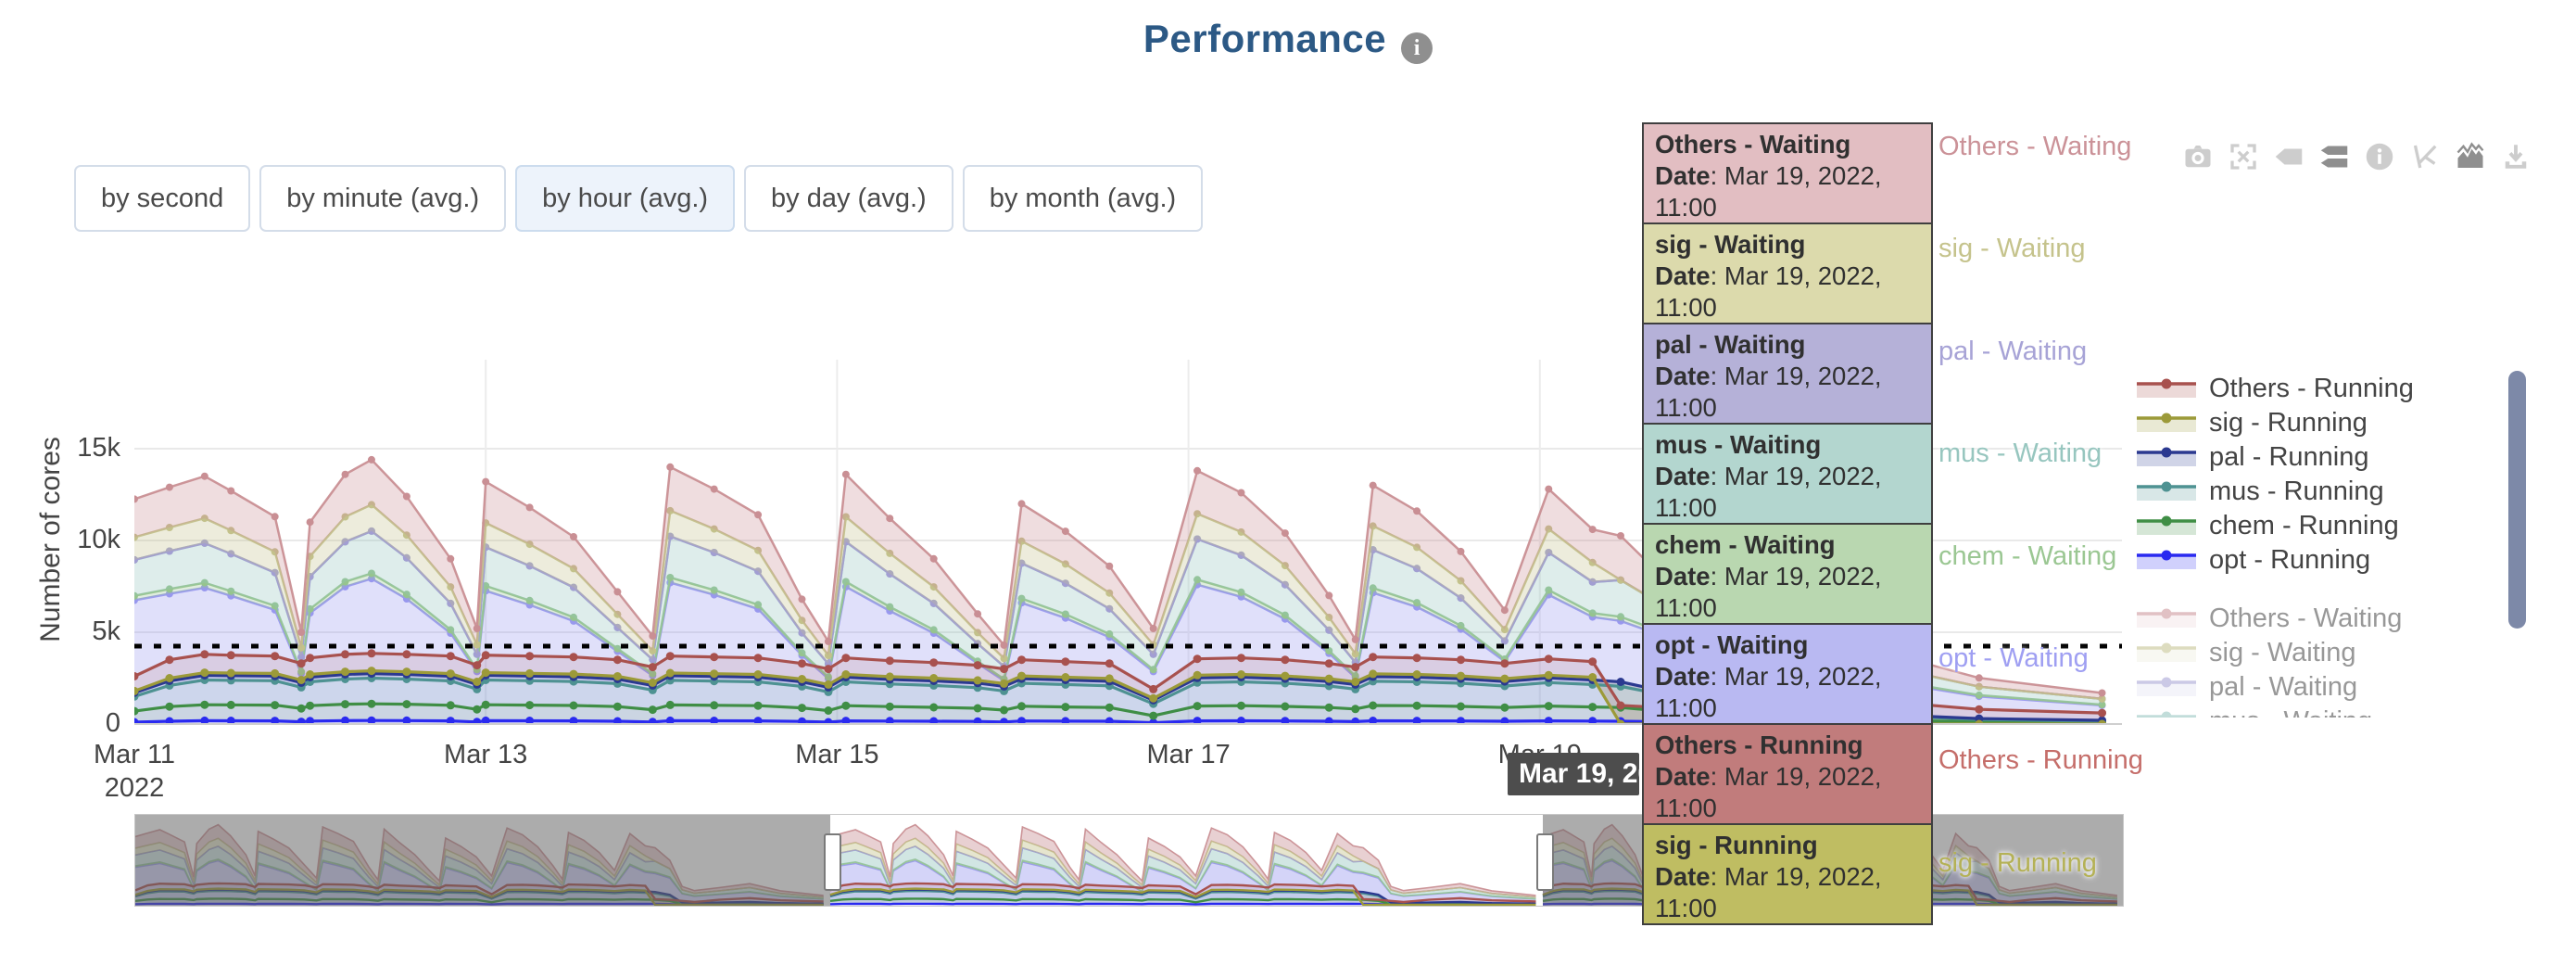 The height and width of the screenshot is (953, 2576). I want to click on hover-side-label: chem - Waiting, so click(2027, 555).